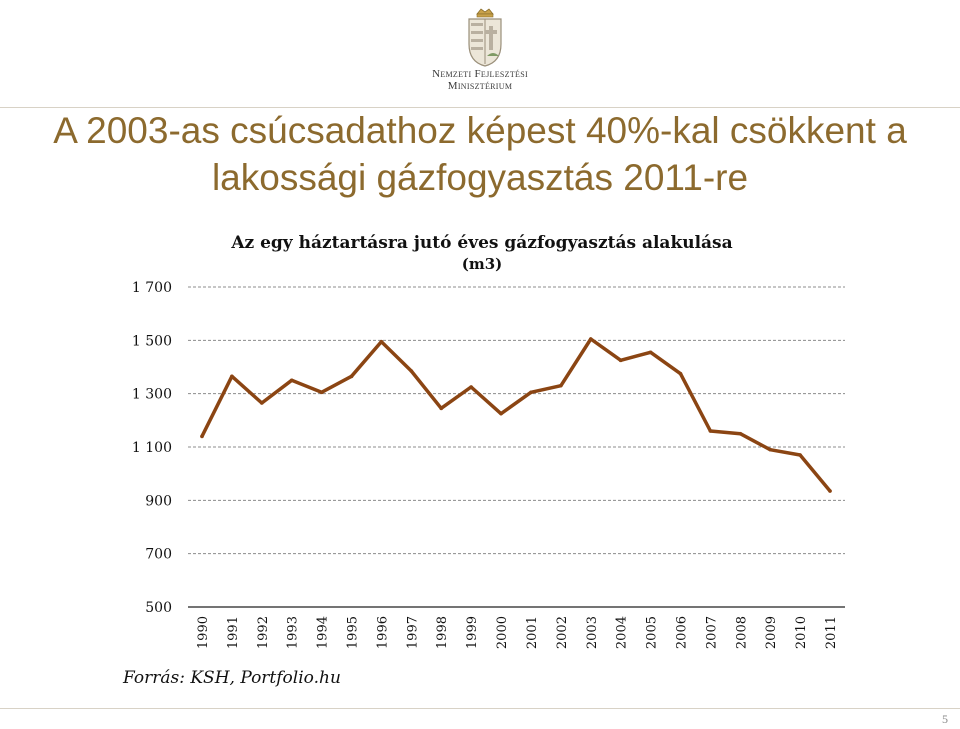  What do you see at coordinates (382, 632) in the screenshot?
I see `x-tick-label: 1996` at bounding box center [382, 632].